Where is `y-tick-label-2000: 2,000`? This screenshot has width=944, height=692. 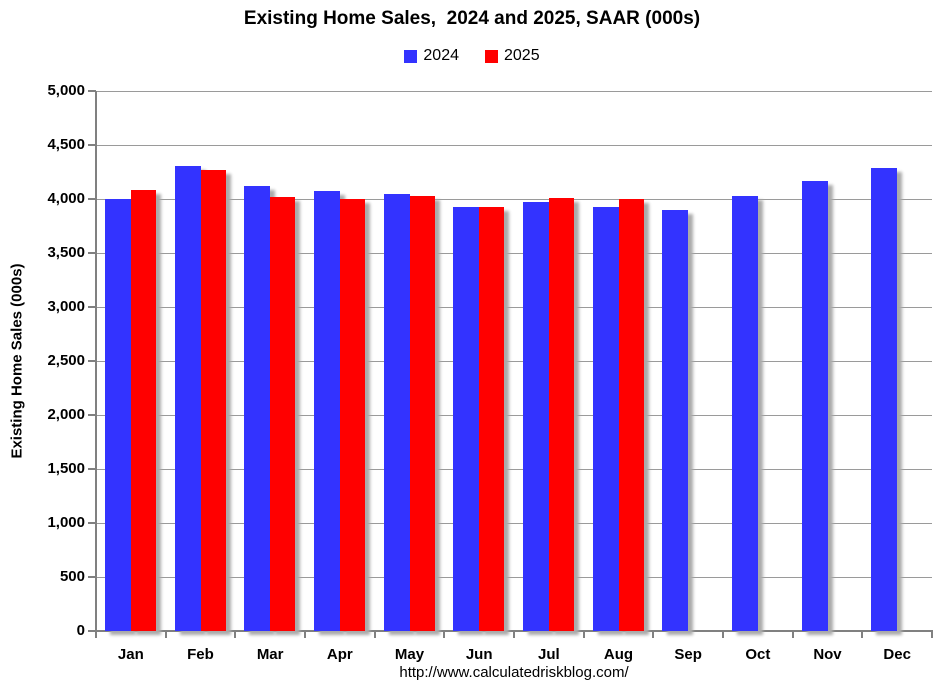 y-tick-label-2000: 2,000 is located at coordinates (66, 414).